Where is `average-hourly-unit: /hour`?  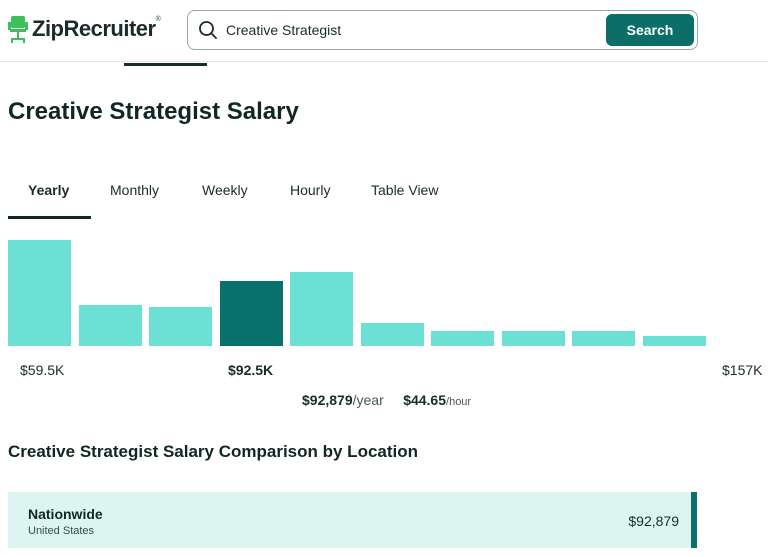
average-hourly-unit: /hour is located at coordinates (459, 402).